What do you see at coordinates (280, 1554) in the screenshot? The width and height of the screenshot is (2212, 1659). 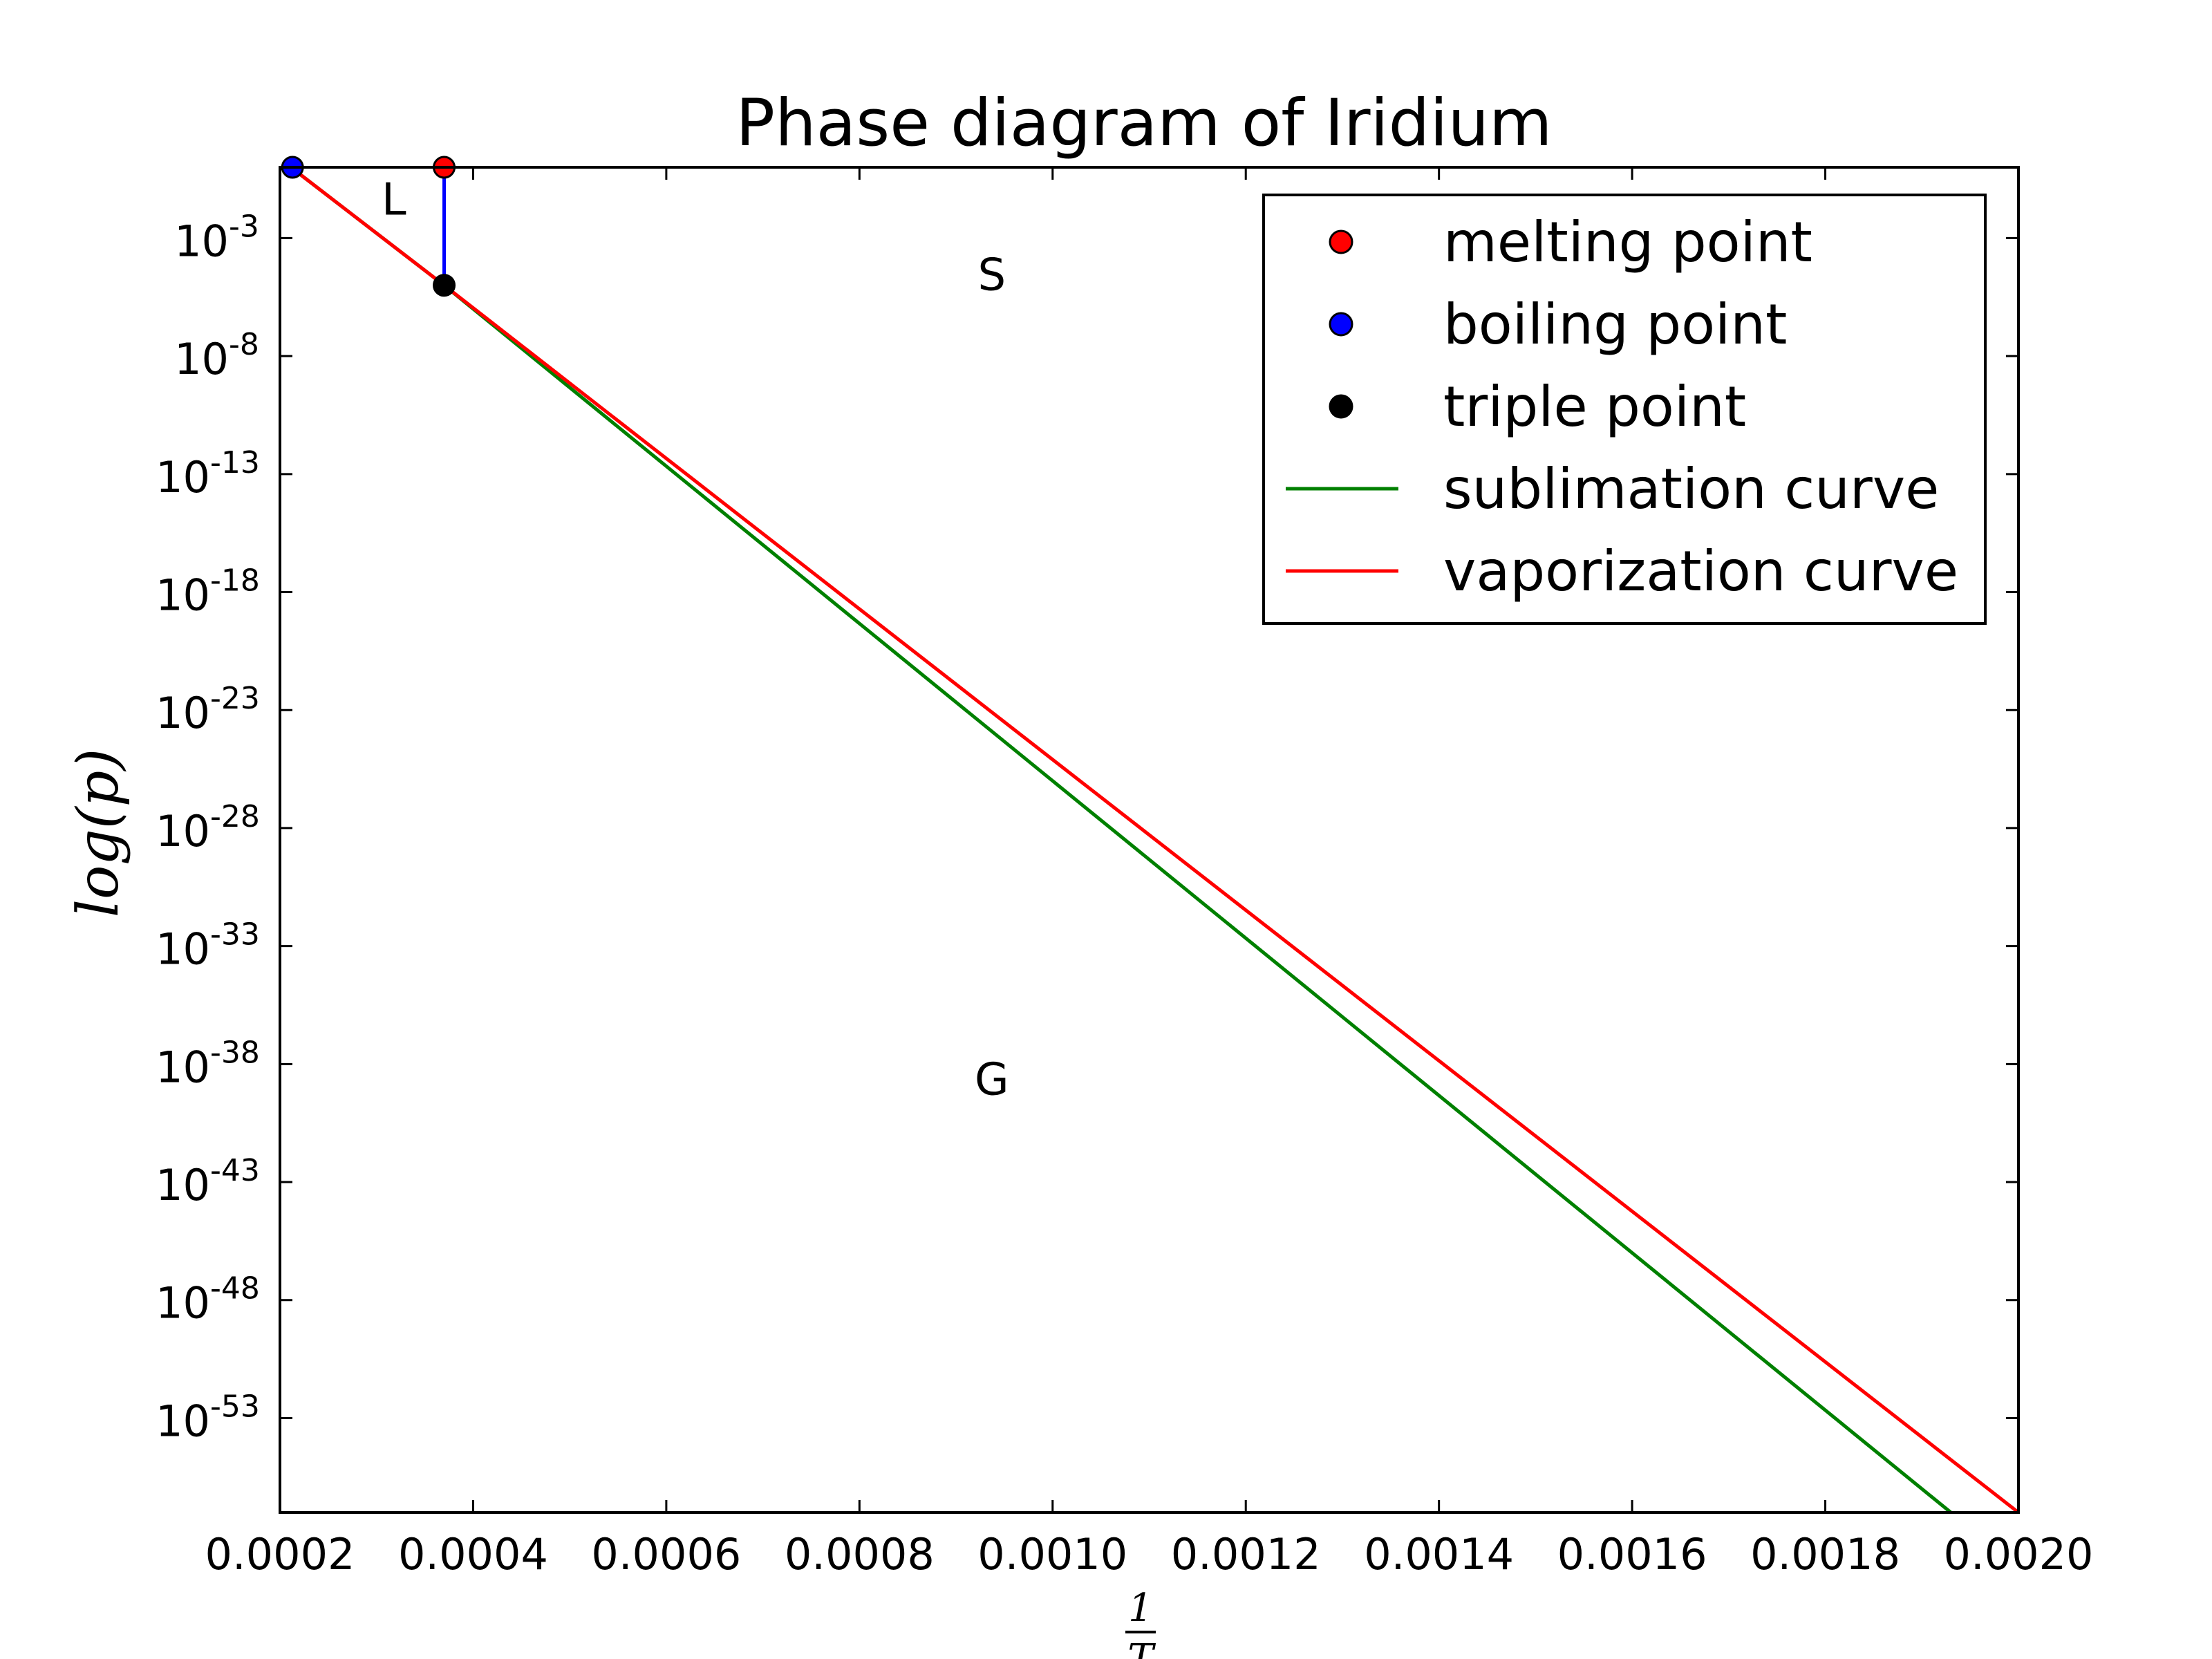 I see `x-tick-label: 0.0002` at bounding box center [280, 1554].